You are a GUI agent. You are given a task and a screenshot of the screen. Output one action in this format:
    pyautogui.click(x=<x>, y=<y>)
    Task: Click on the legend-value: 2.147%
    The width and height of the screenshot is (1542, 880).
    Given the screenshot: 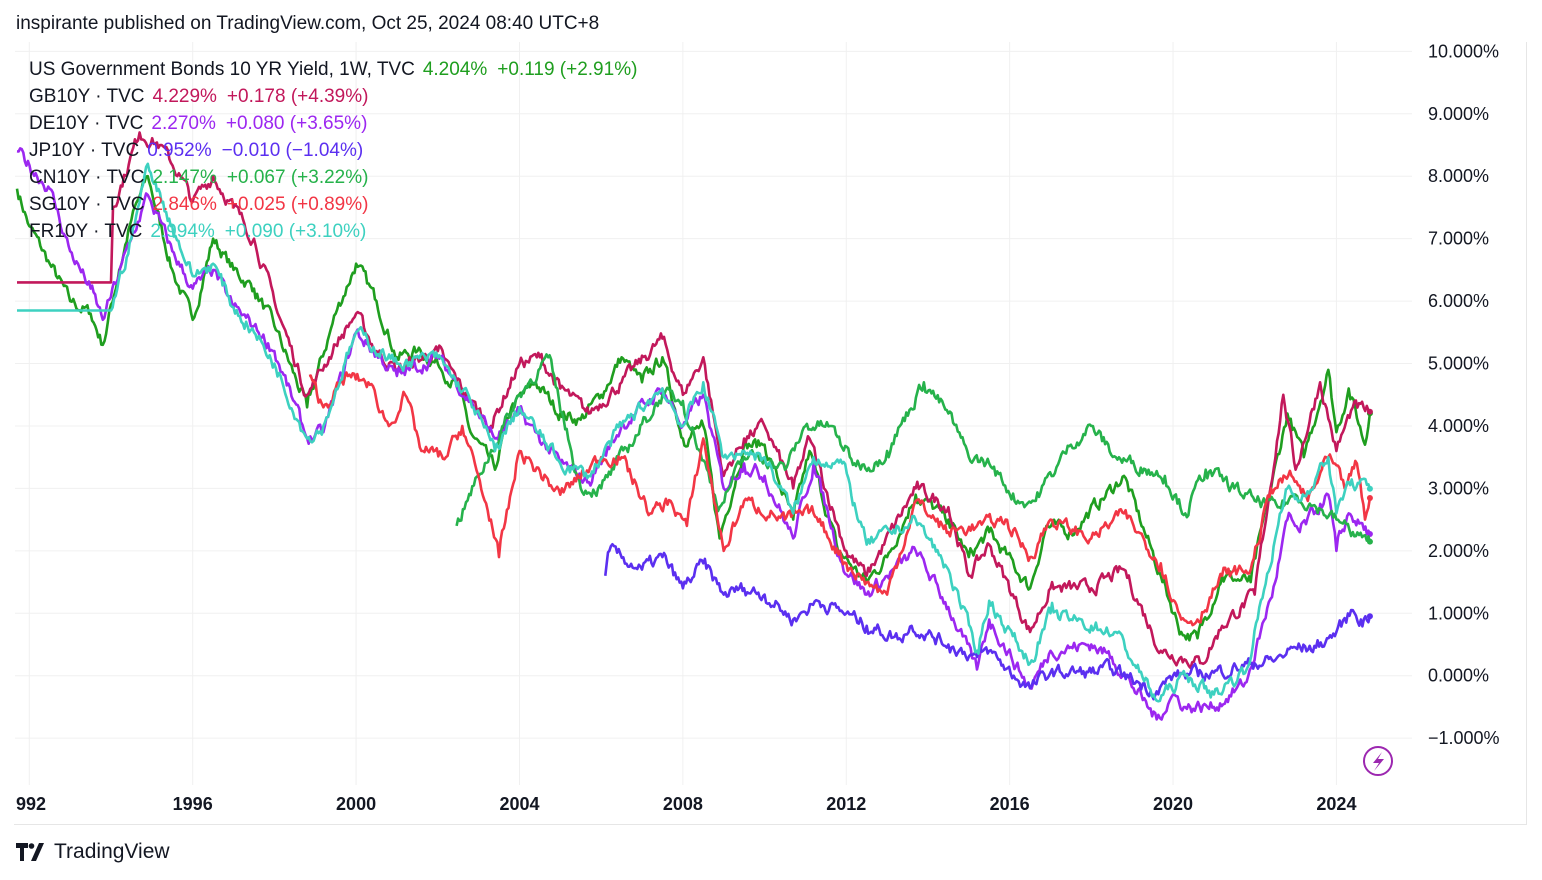 What is the action you would take?
    pyautogui.click(x=184, y=177)
    